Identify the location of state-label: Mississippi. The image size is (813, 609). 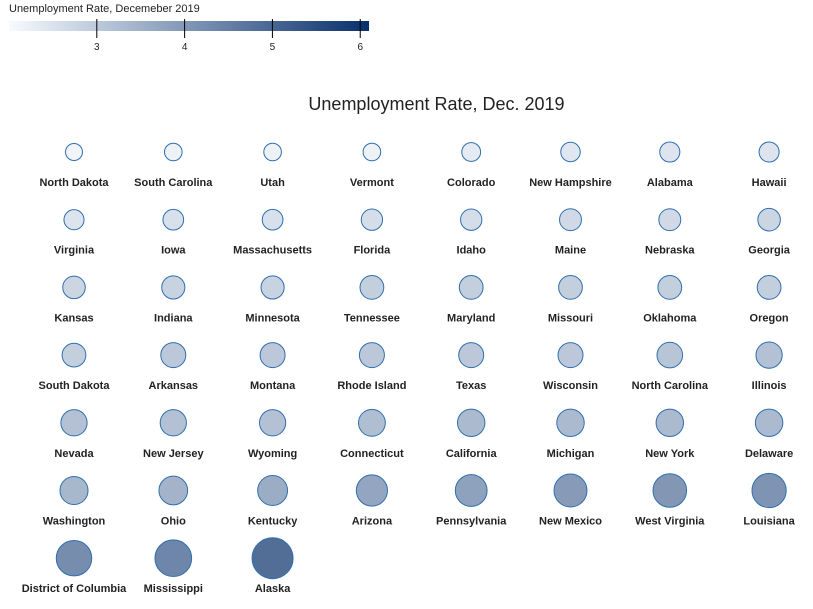
(173, 589).